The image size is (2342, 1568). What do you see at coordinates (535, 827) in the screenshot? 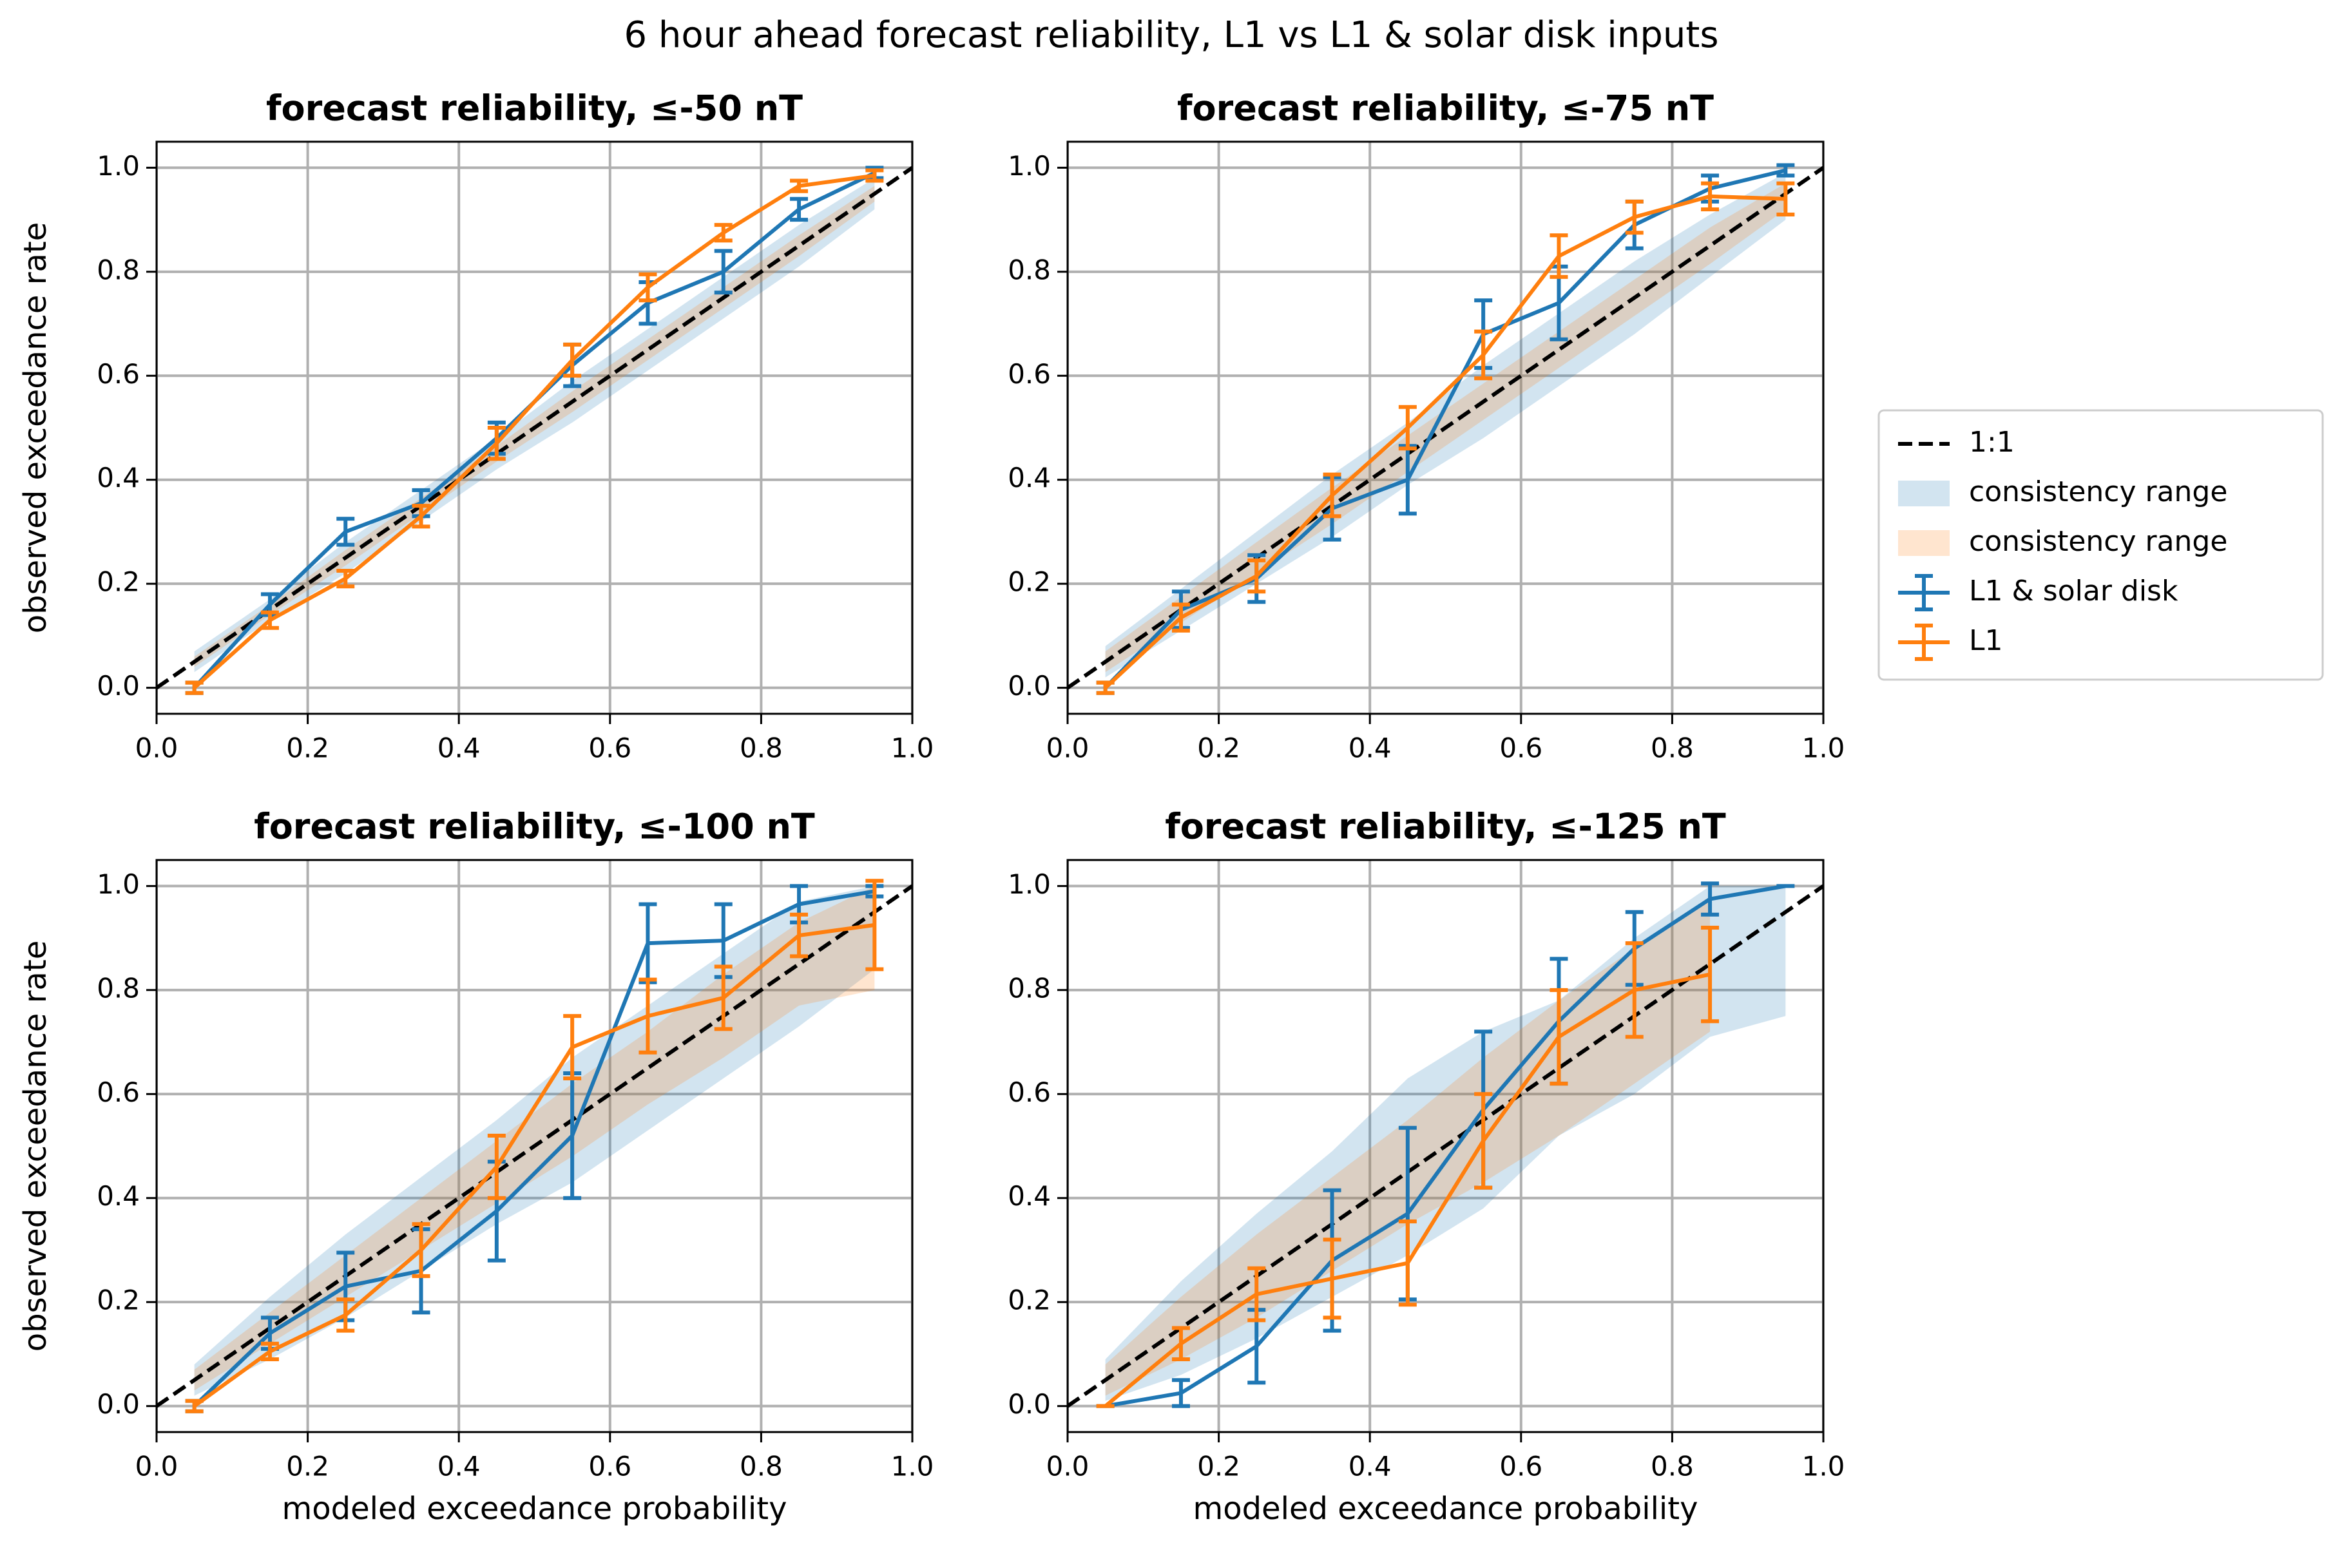
I see `subplot-title: forecast reliability, ≤-100 nT` at bounding box center [535, 827].